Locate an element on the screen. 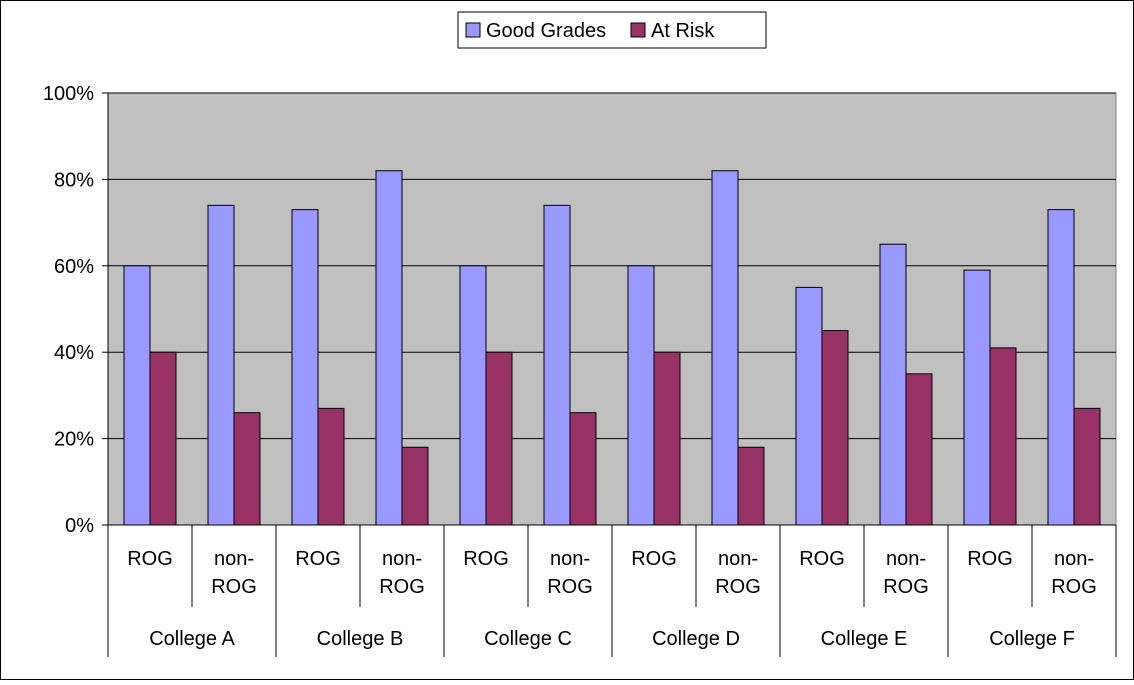 The image size is (1134, 685). legend-label: At Risk is located at coordinates (683, 31).